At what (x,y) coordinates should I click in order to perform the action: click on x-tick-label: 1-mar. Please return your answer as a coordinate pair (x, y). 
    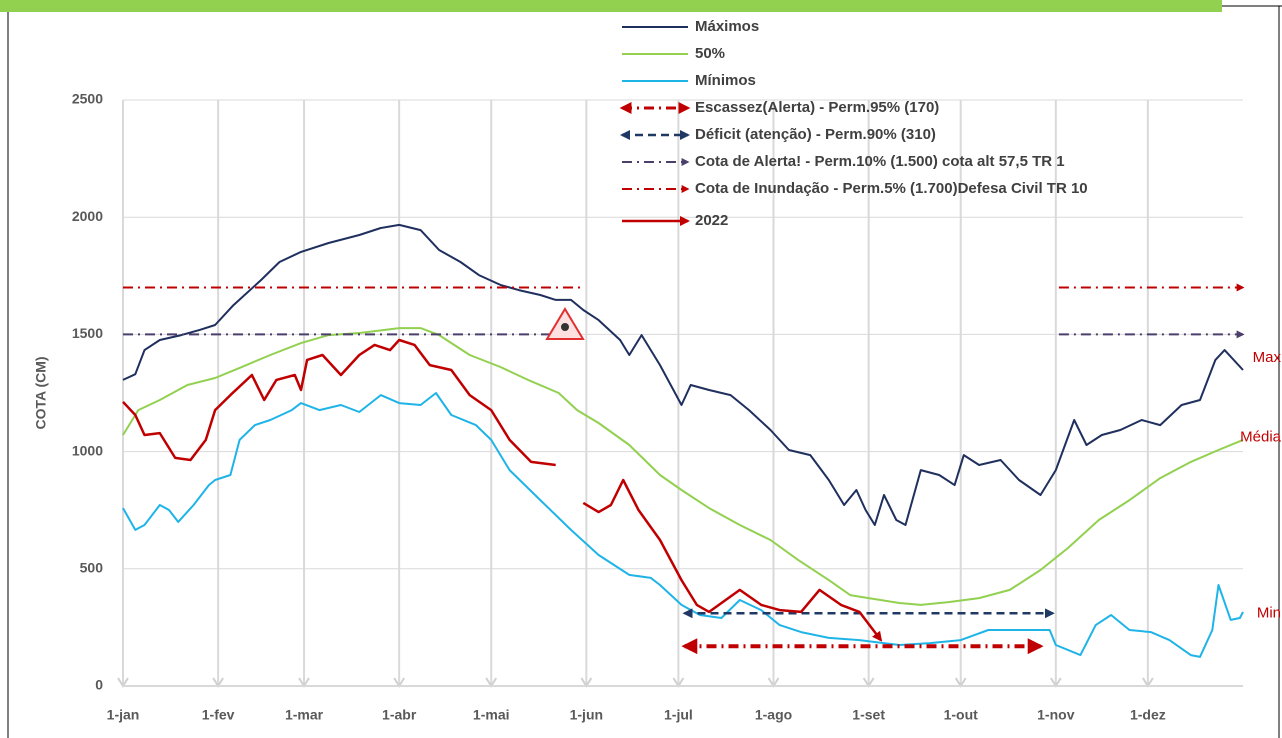
    Looking at the image, I should click on (304, 715).